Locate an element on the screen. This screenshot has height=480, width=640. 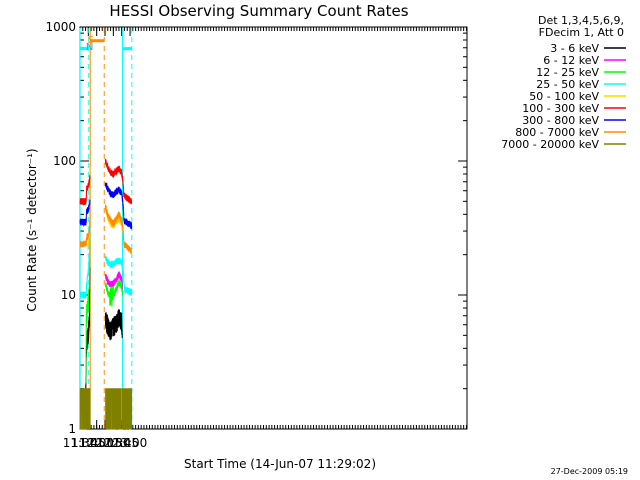
marker-s: S is located at coordinates (90, 40).